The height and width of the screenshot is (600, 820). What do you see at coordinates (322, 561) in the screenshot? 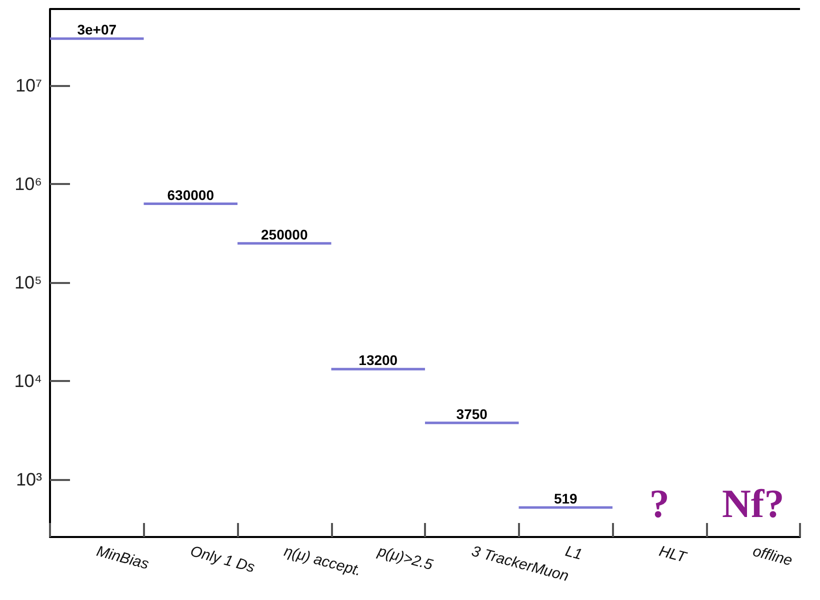
I see `x-tick-label: η(μ) accept.` at bounding box center [322, 561].